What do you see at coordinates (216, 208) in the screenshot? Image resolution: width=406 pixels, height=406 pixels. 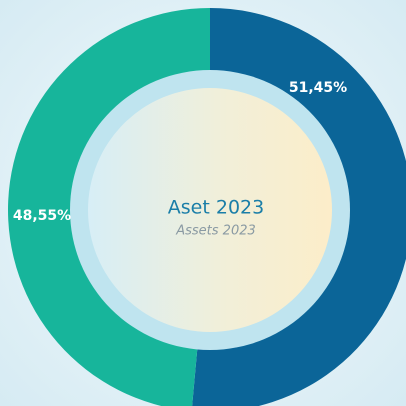 I see `chart-title: Aset 2023` at bounding box center [216, 208].